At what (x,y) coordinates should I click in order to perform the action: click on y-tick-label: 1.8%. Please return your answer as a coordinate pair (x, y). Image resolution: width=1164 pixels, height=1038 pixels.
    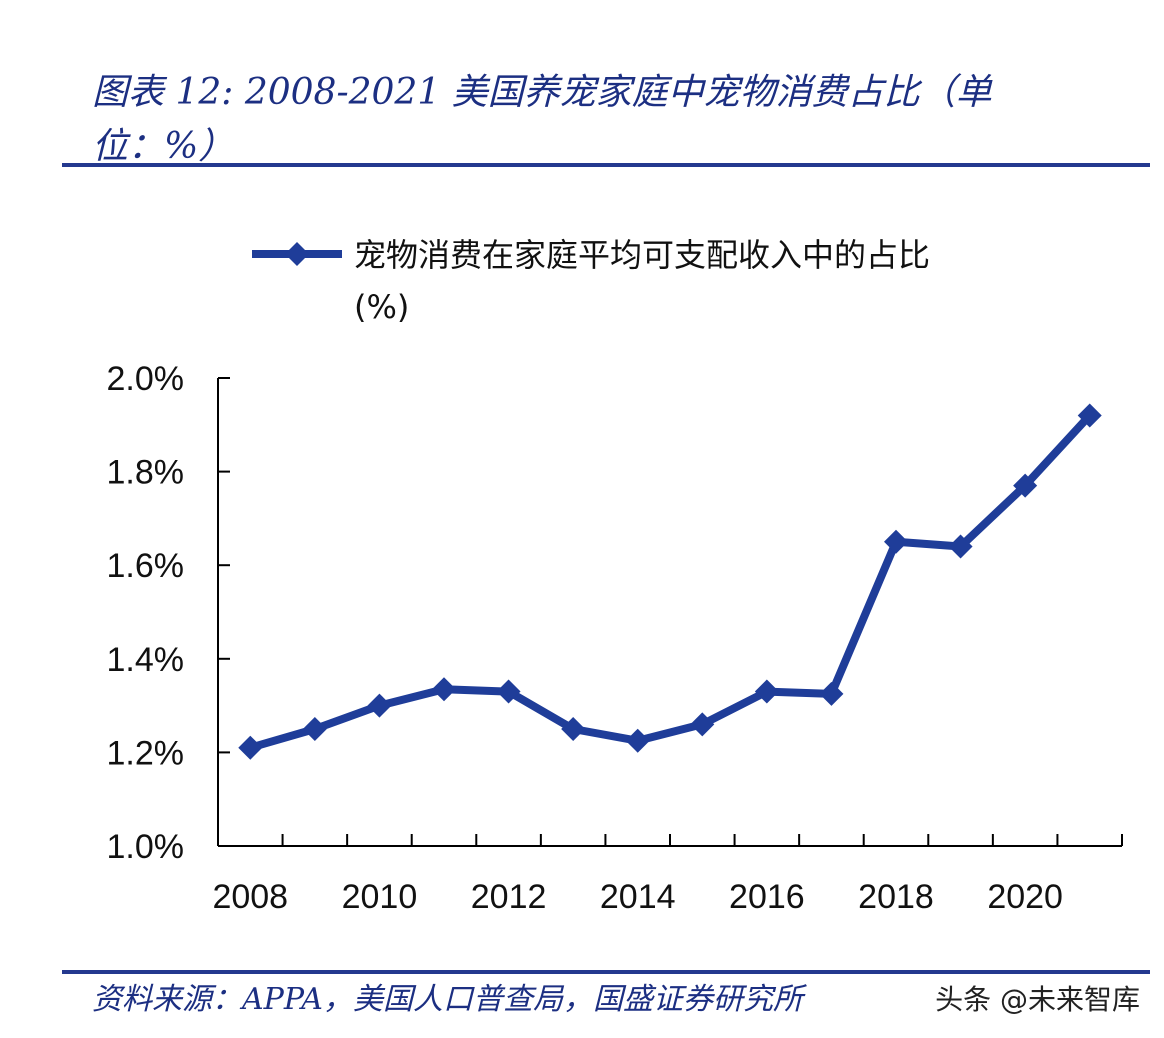
    Looking at the image, I should click on (146, 473).